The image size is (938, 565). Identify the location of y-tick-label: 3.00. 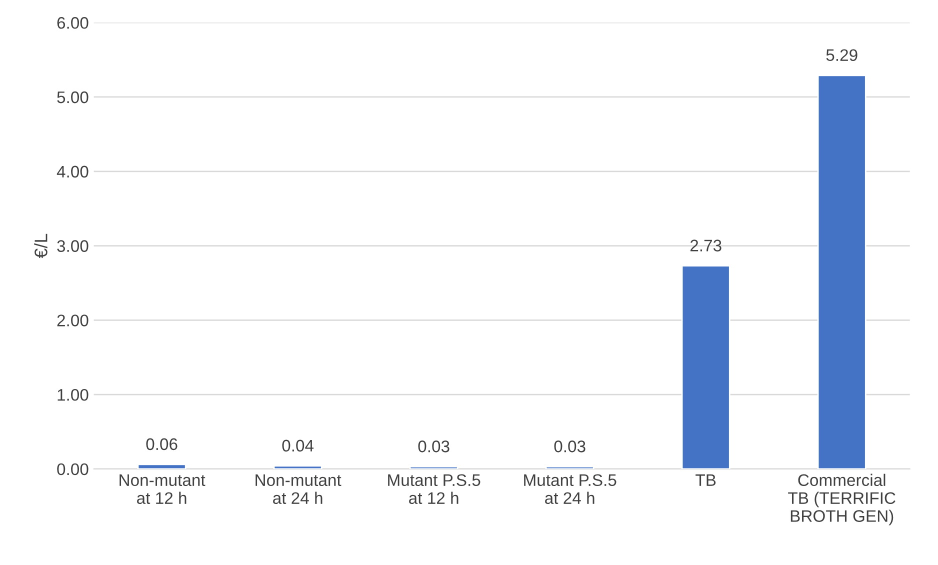
(72, 246).